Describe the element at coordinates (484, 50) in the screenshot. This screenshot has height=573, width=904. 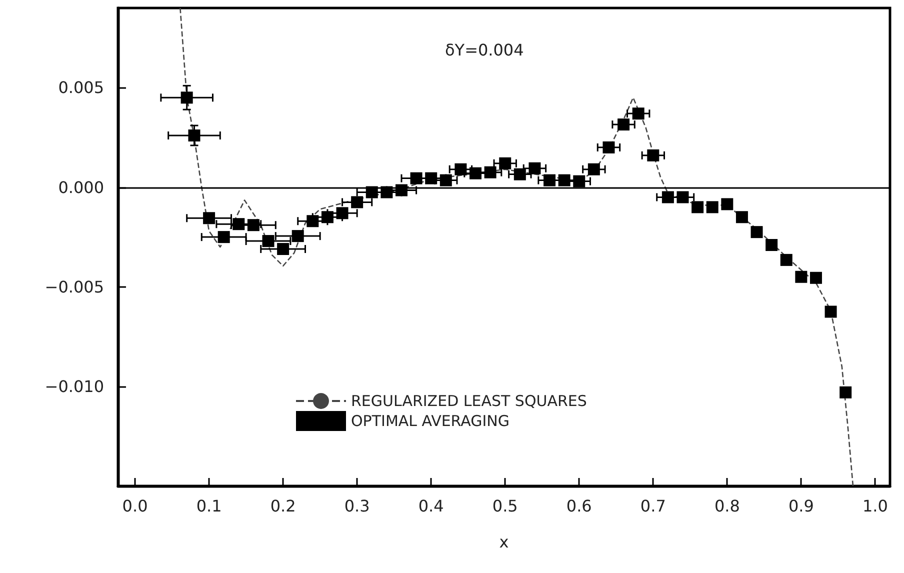
I see `annotation: δY=0.004` at that location.